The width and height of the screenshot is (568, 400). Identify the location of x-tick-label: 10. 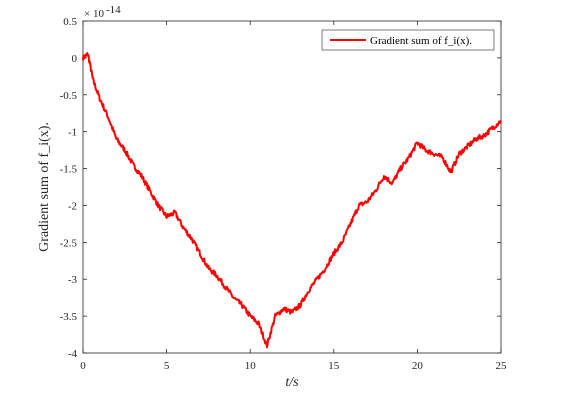
(251, 366).